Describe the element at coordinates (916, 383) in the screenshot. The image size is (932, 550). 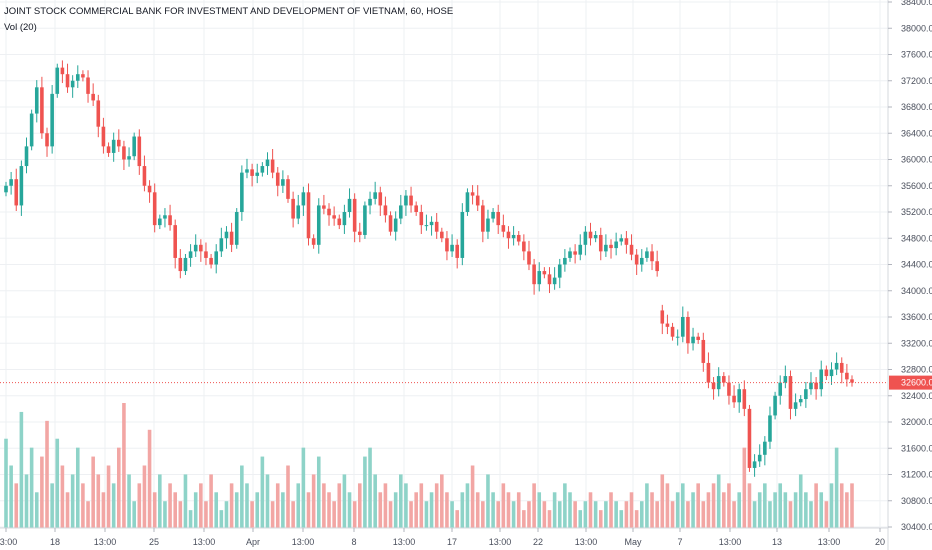
I see `last-price-value: 32600.0` at that location.